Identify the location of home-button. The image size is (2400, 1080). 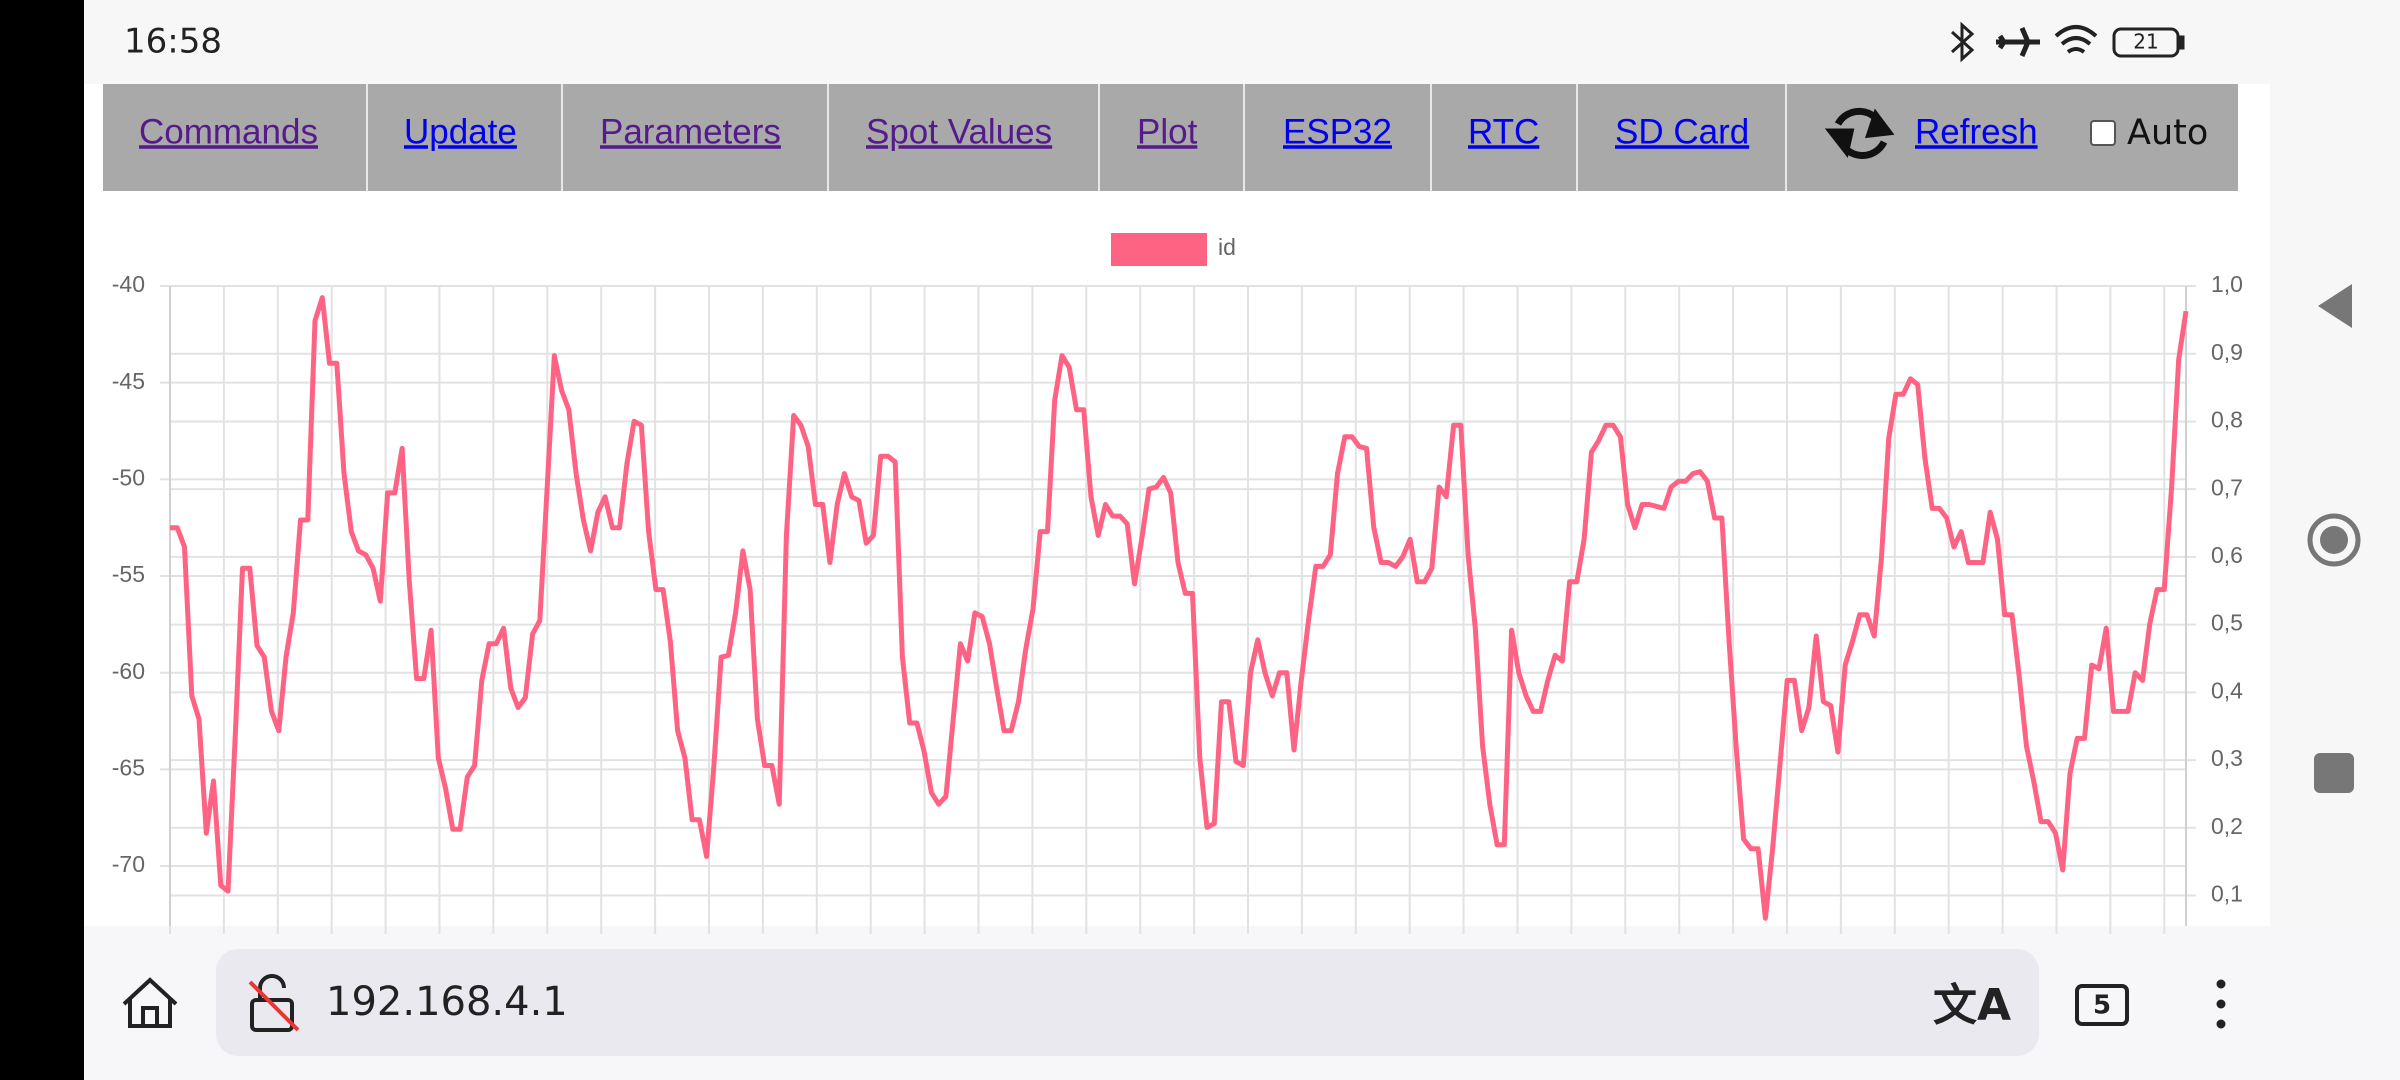
(2334, 540).